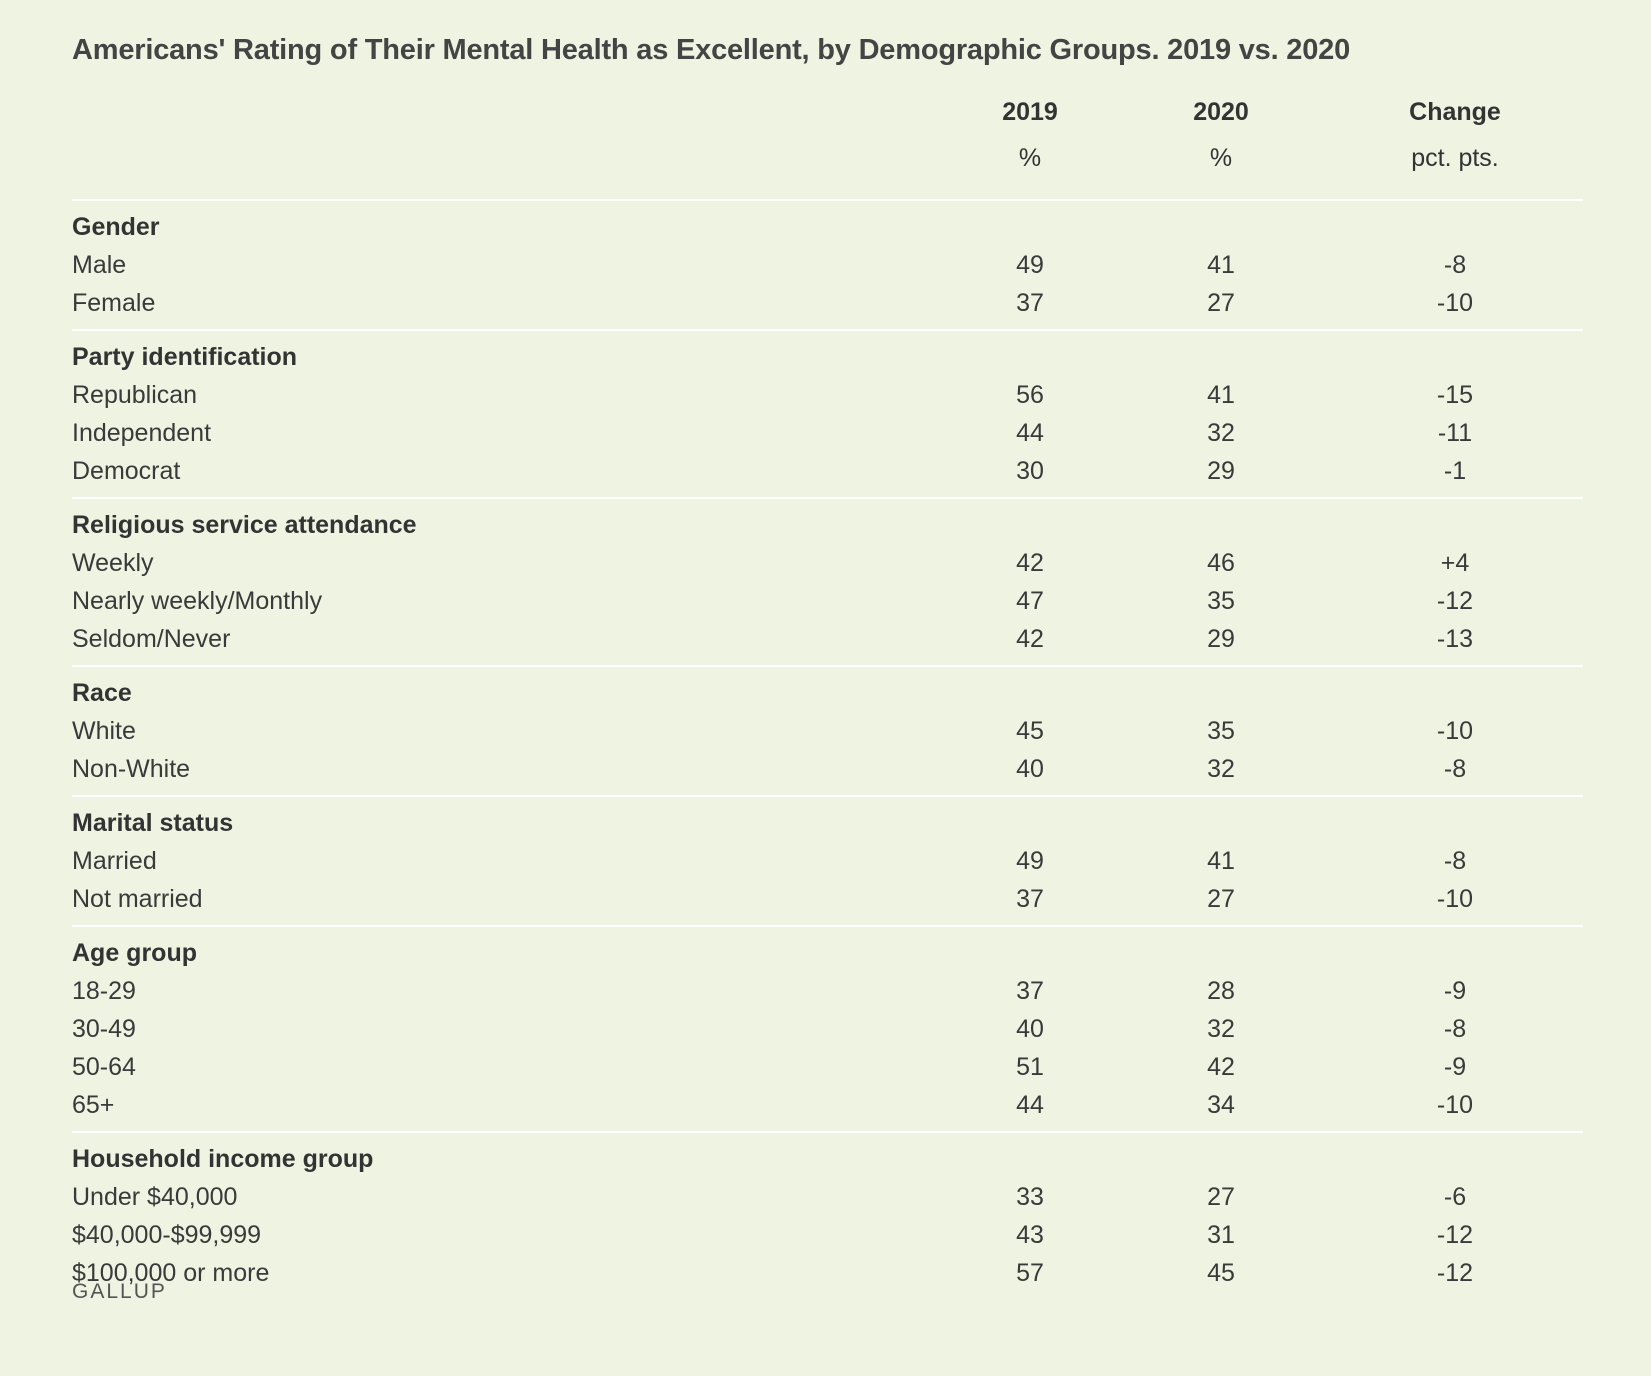 This screenshot has width=1651, height=1376. Describe the element at coordinates (126, 471) in the screenshot. I see `row-label: Democrat` at that location.